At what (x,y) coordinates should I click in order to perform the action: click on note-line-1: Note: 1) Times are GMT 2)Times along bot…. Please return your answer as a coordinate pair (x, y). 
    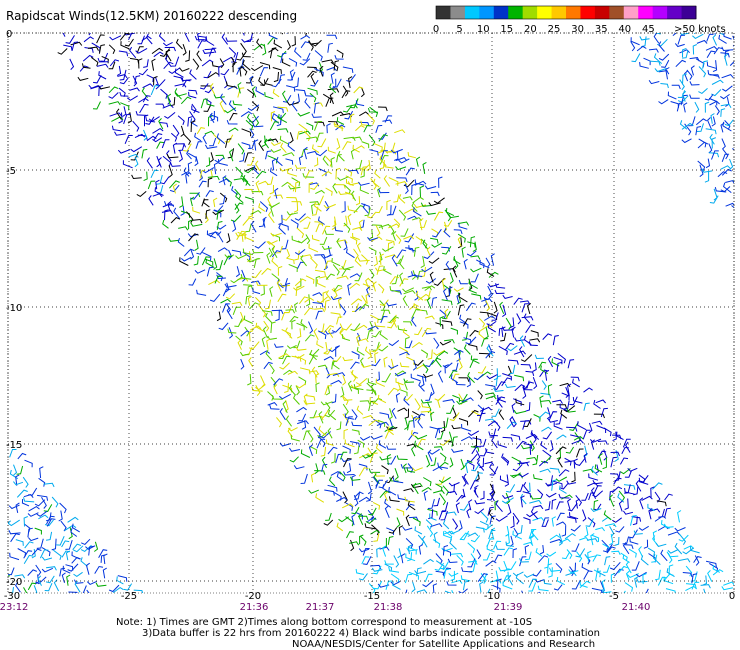
    Looking at the image, I should click on (324, 622).